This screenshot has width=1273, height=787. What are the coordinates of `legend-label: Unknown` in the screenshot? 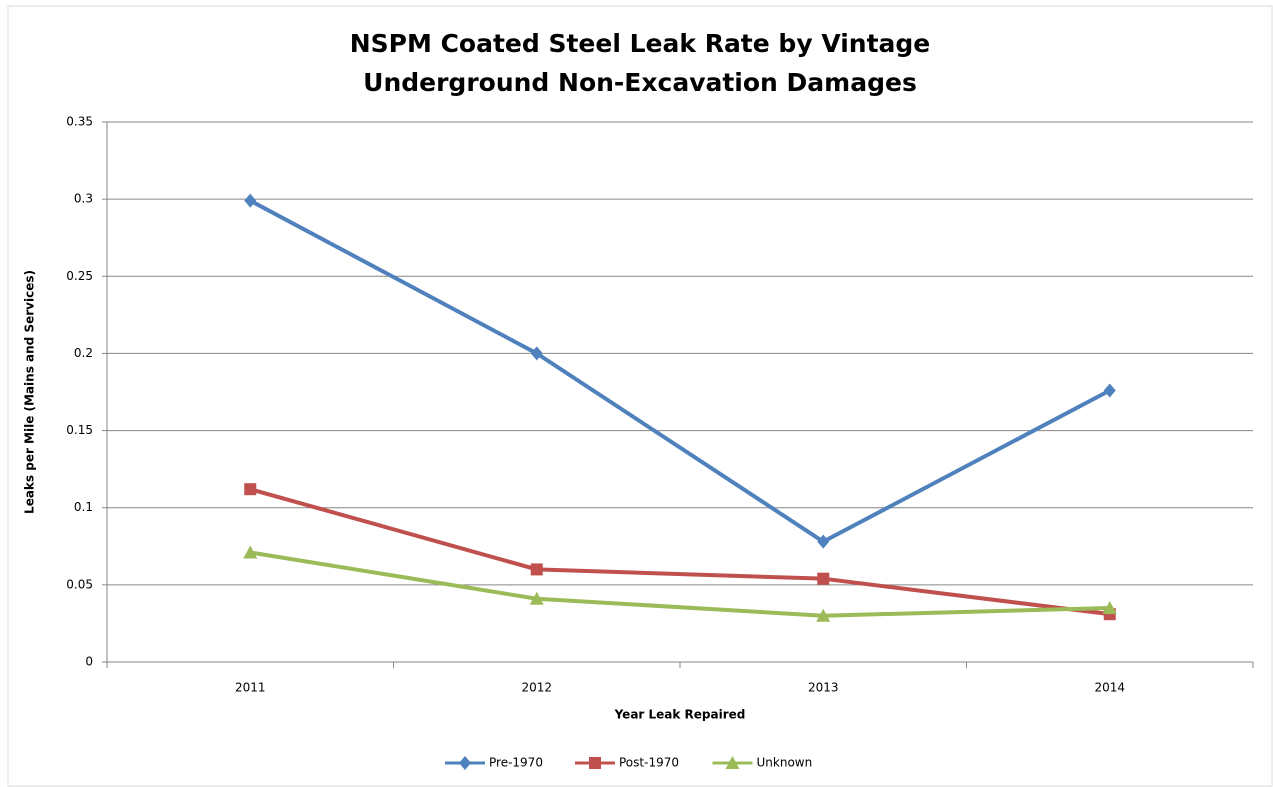 It's located at (785, 763).